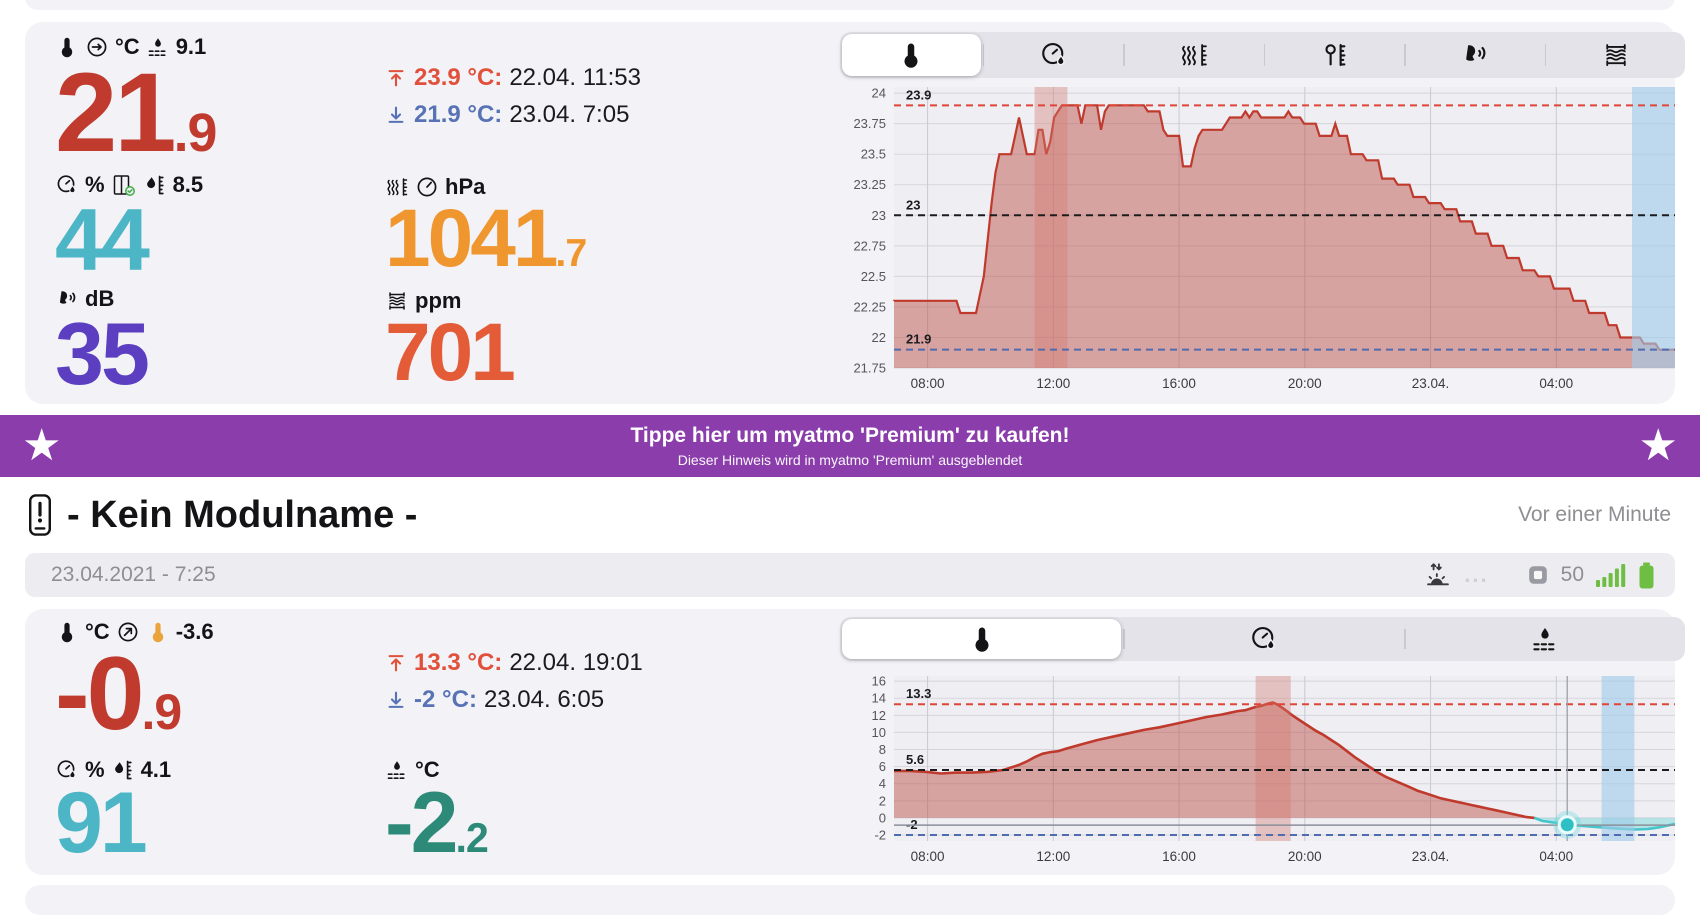 This screenshot has width=1700, height=915. I want to click on min-row: -2 °C: 23.04. 6:05, so click(514, 700).